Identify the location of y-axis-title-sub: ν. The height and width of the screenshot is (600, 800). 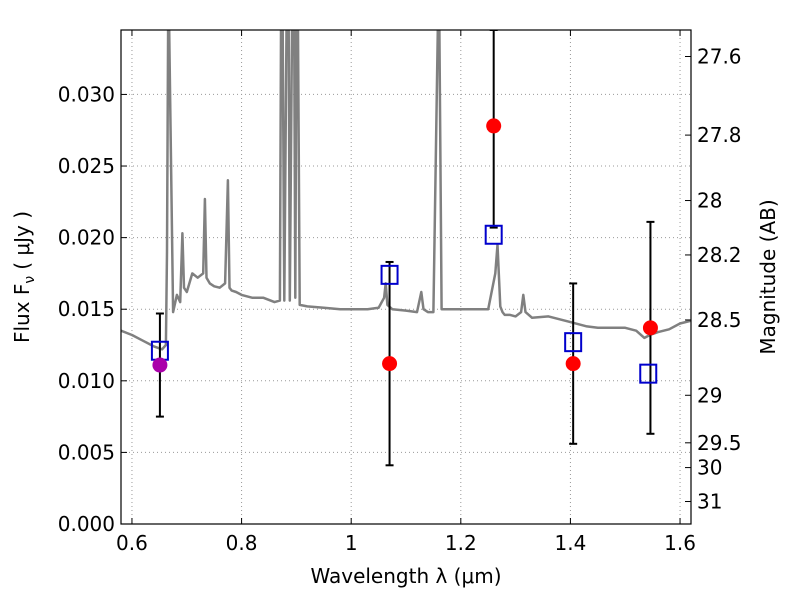
(30, 280).